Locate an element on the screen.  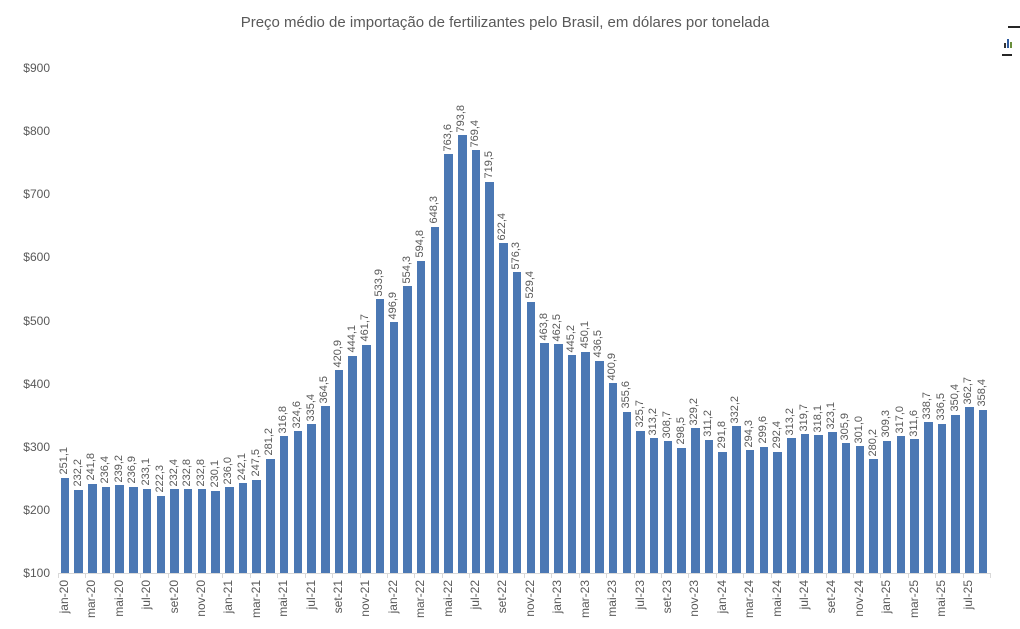
bar-value-label: 323,1 is located at coordinates (831, 415).